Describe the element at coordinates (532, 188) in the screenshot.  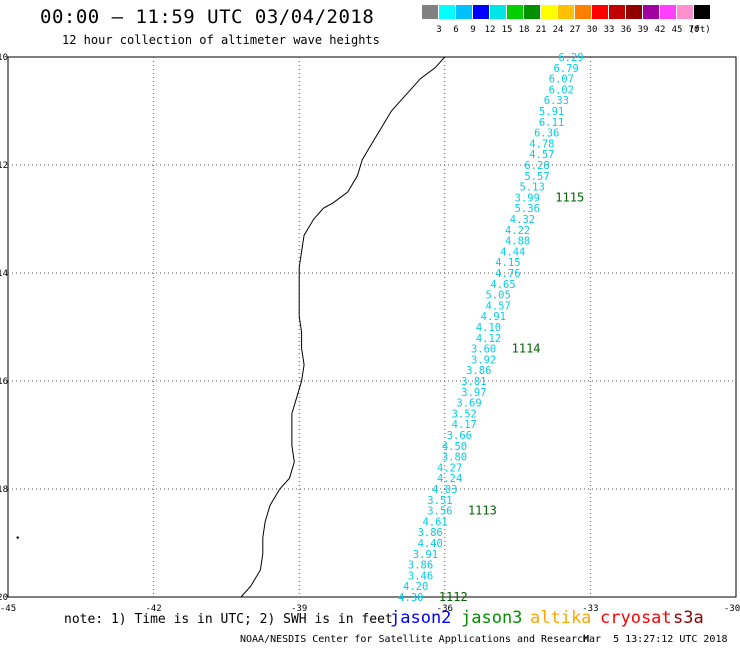
I see `swh-value: 5.13` at that location.